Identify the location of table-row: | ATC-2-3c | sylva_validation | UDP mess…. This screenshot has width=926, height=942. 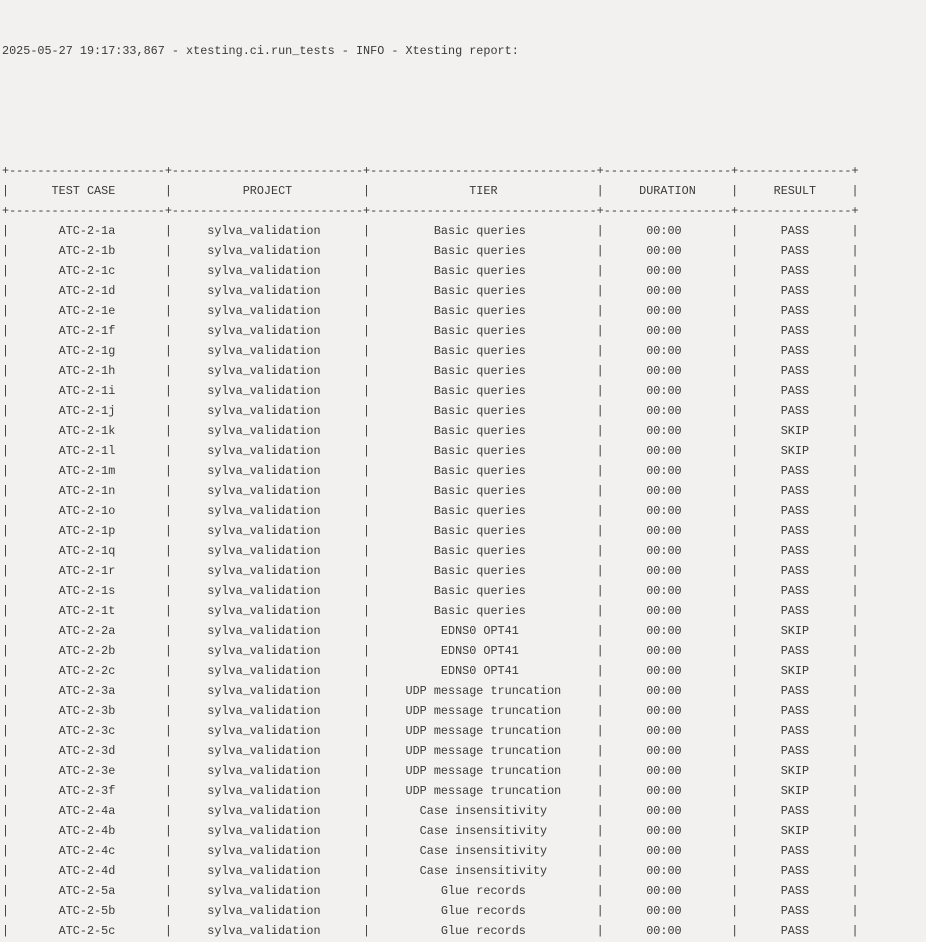
(430, 731).